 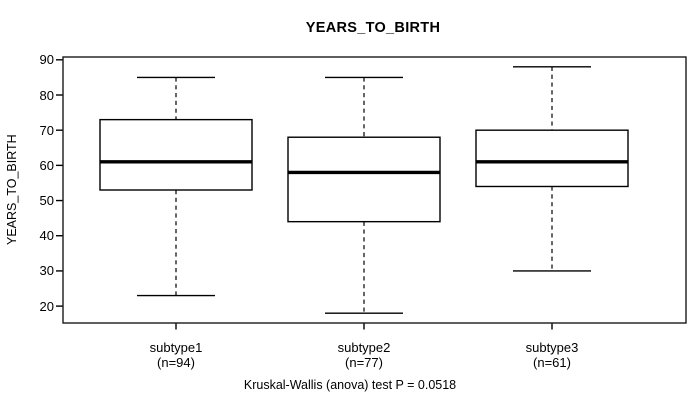 I want to click on y-axis-tick-label: 50, so click(x=46, y=201).